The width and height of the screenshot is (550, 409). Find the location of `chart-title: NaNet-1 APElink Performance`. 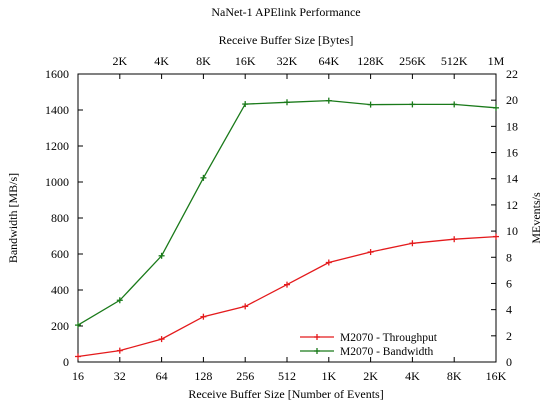

chart-title: NaNet-1 APElink Performance is located at coordinates (285, 12).